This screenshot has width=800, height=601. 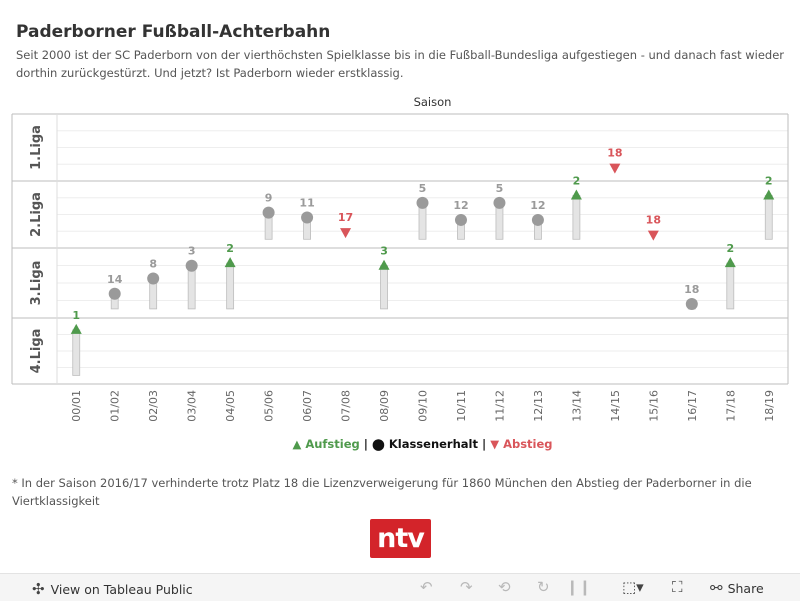 What do you see at coordinates (76, 315) in the screenshot?
I see `data-label-00-01: 1` at bounding box center [76, 315].